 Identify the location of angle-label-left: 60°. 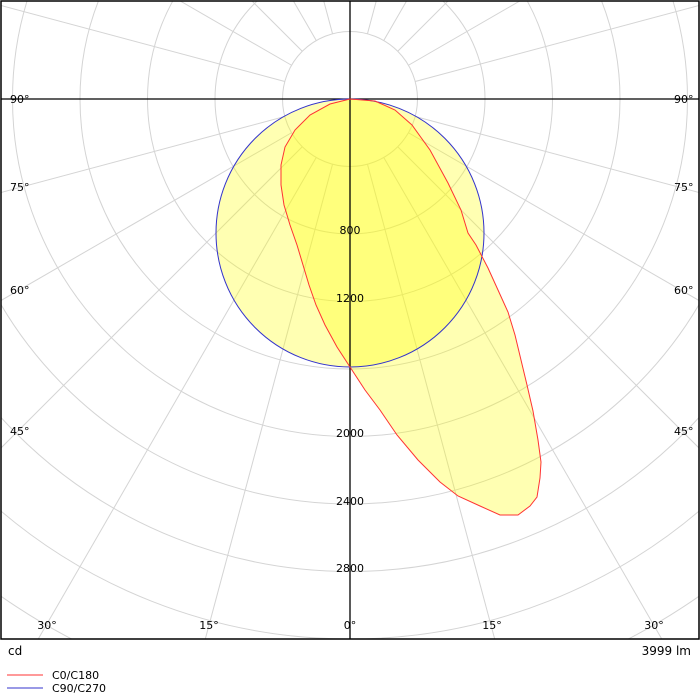
(20, 290).